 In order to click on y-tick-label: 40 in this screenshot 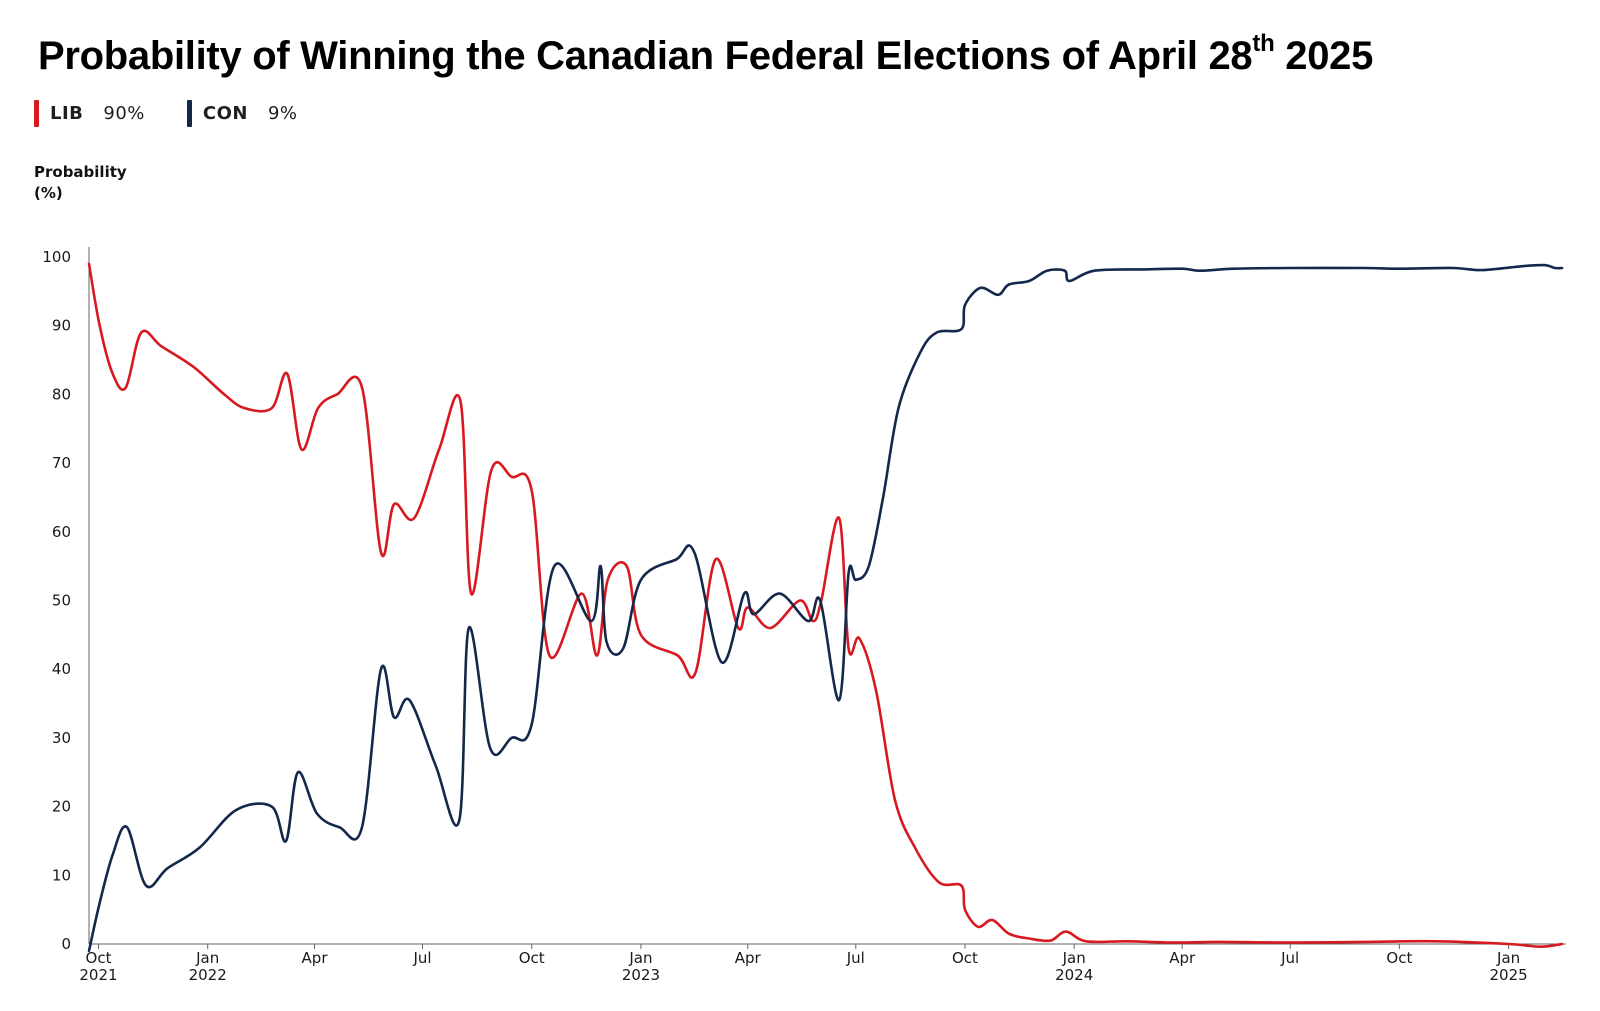, I will do `click(61, 669)`.